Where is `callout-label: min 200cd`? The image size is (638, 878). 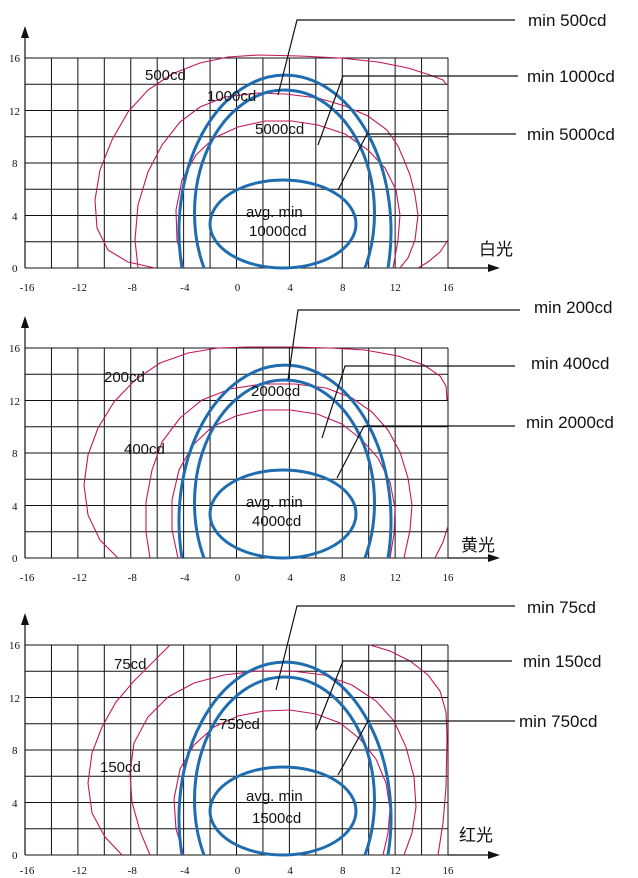
callout-label: min 200cd is located at coordinates (573, 307).